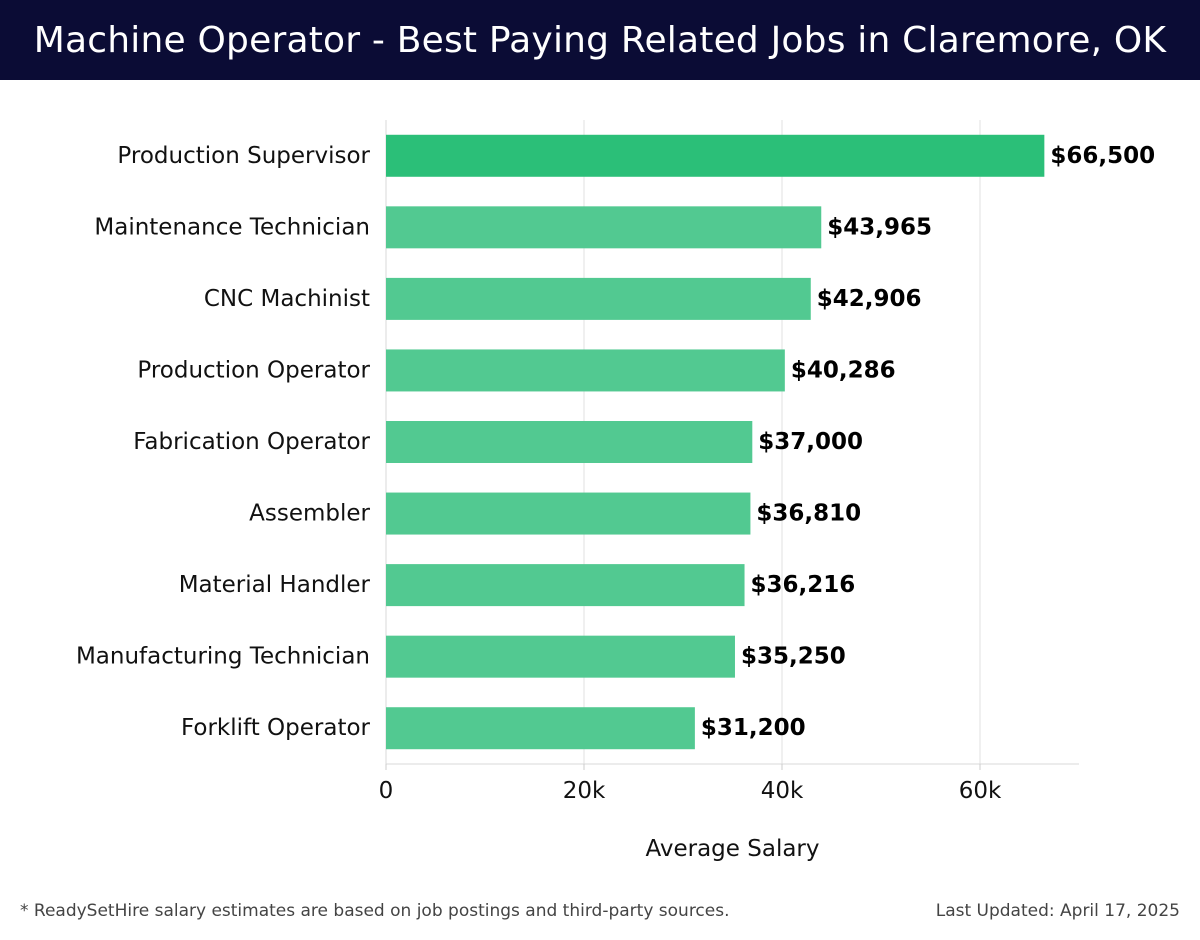  Describe the element at coordinates (223, 657) in the screenshot. I see `category-label: Manufacturing Technician` at that location.